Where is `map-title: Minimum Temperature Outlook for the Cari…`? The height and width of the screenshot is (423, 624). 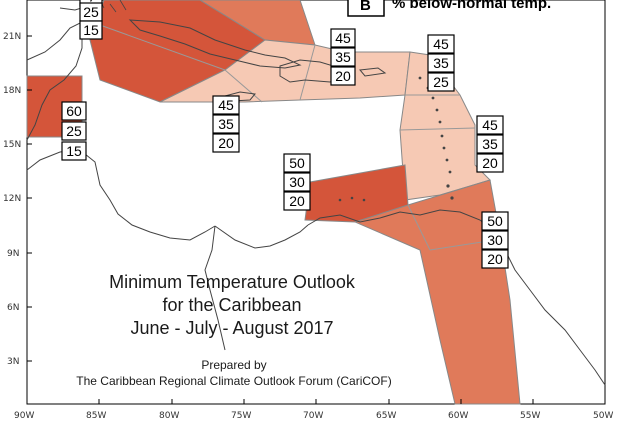
map-title: Minimum Temperature Outlook for the Cari… is located at coordinates (232, 305).